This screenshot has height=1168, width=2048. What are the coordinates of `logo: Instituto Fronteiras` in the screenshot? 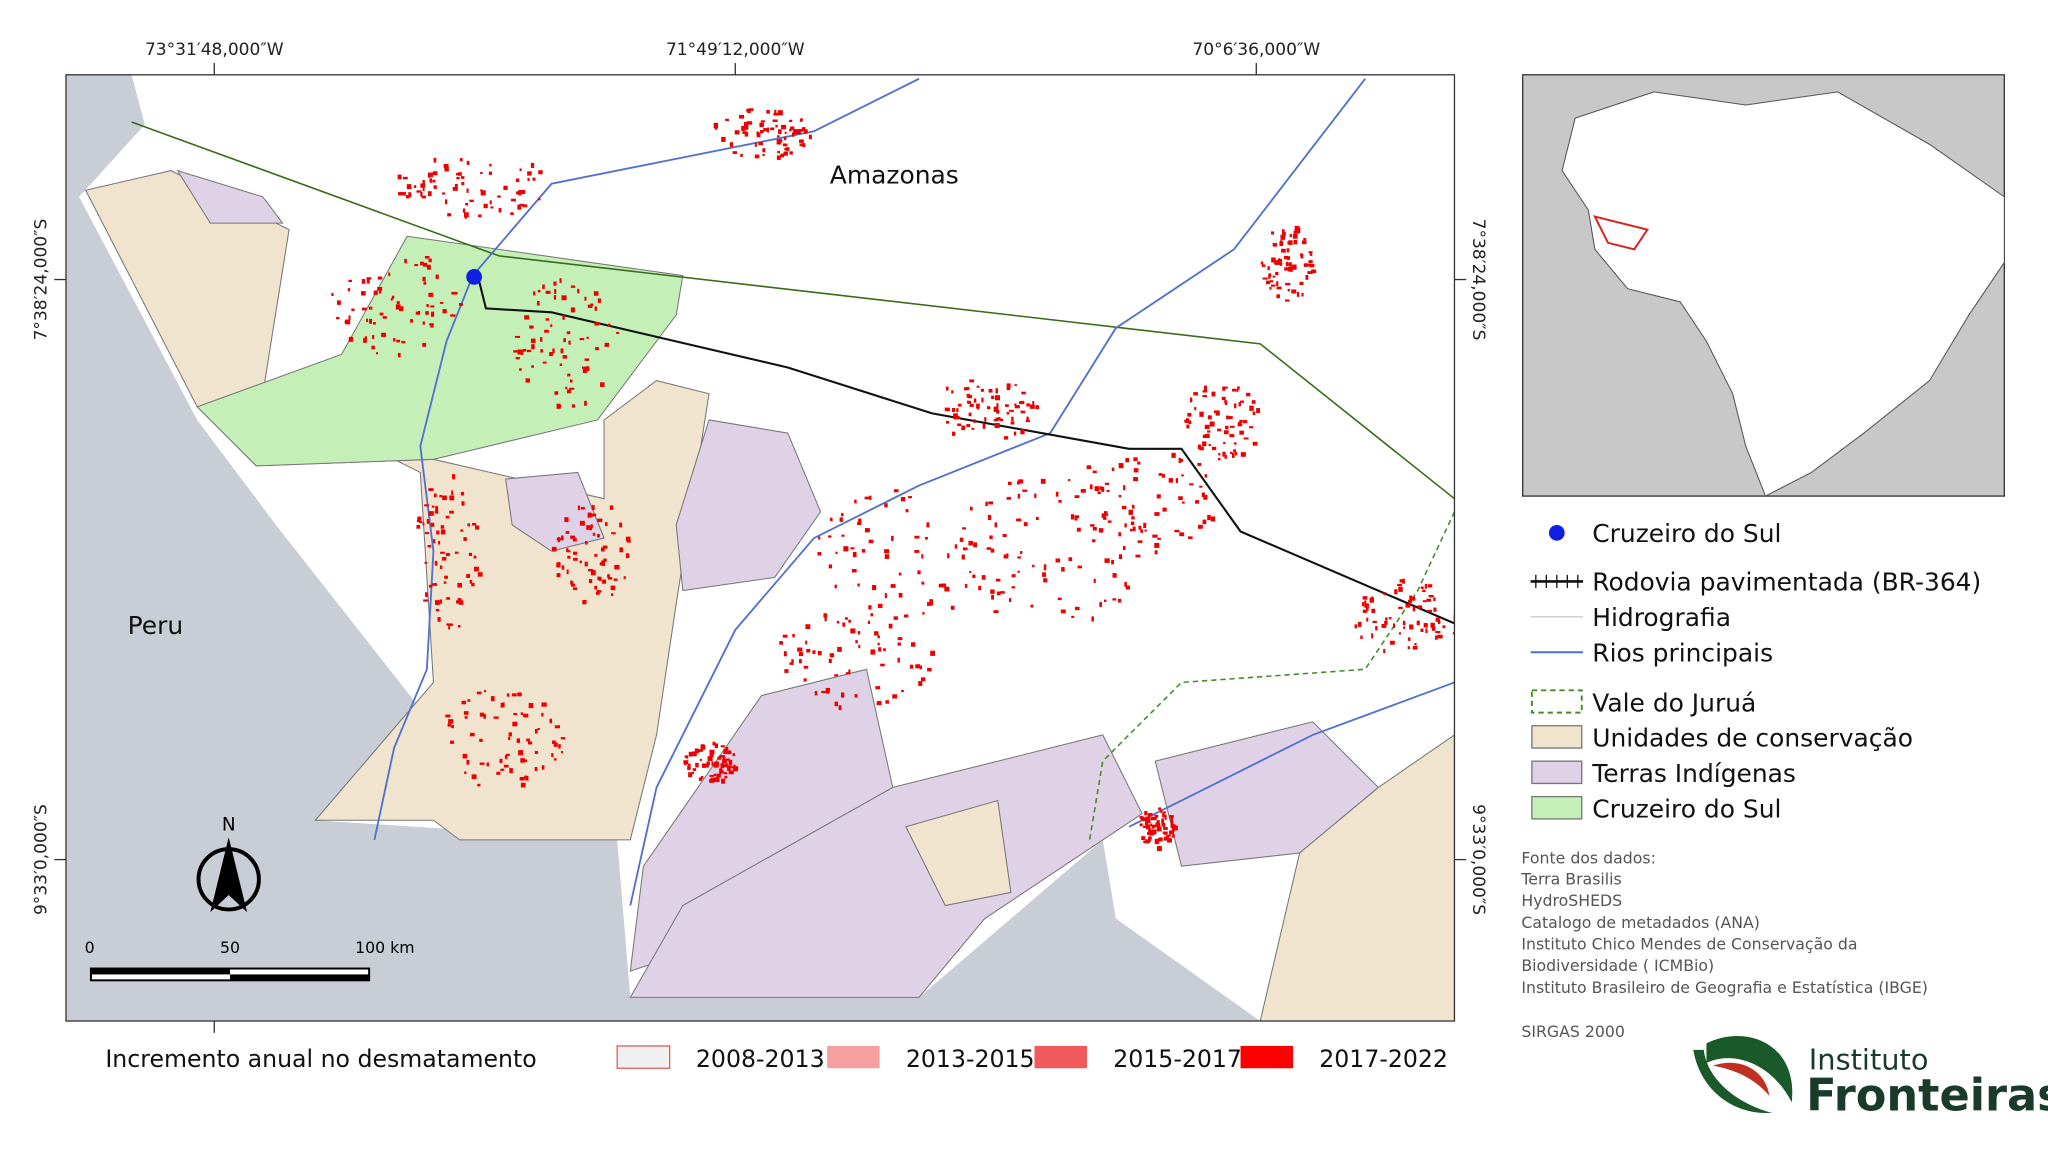 It's located at (1870, 1078).